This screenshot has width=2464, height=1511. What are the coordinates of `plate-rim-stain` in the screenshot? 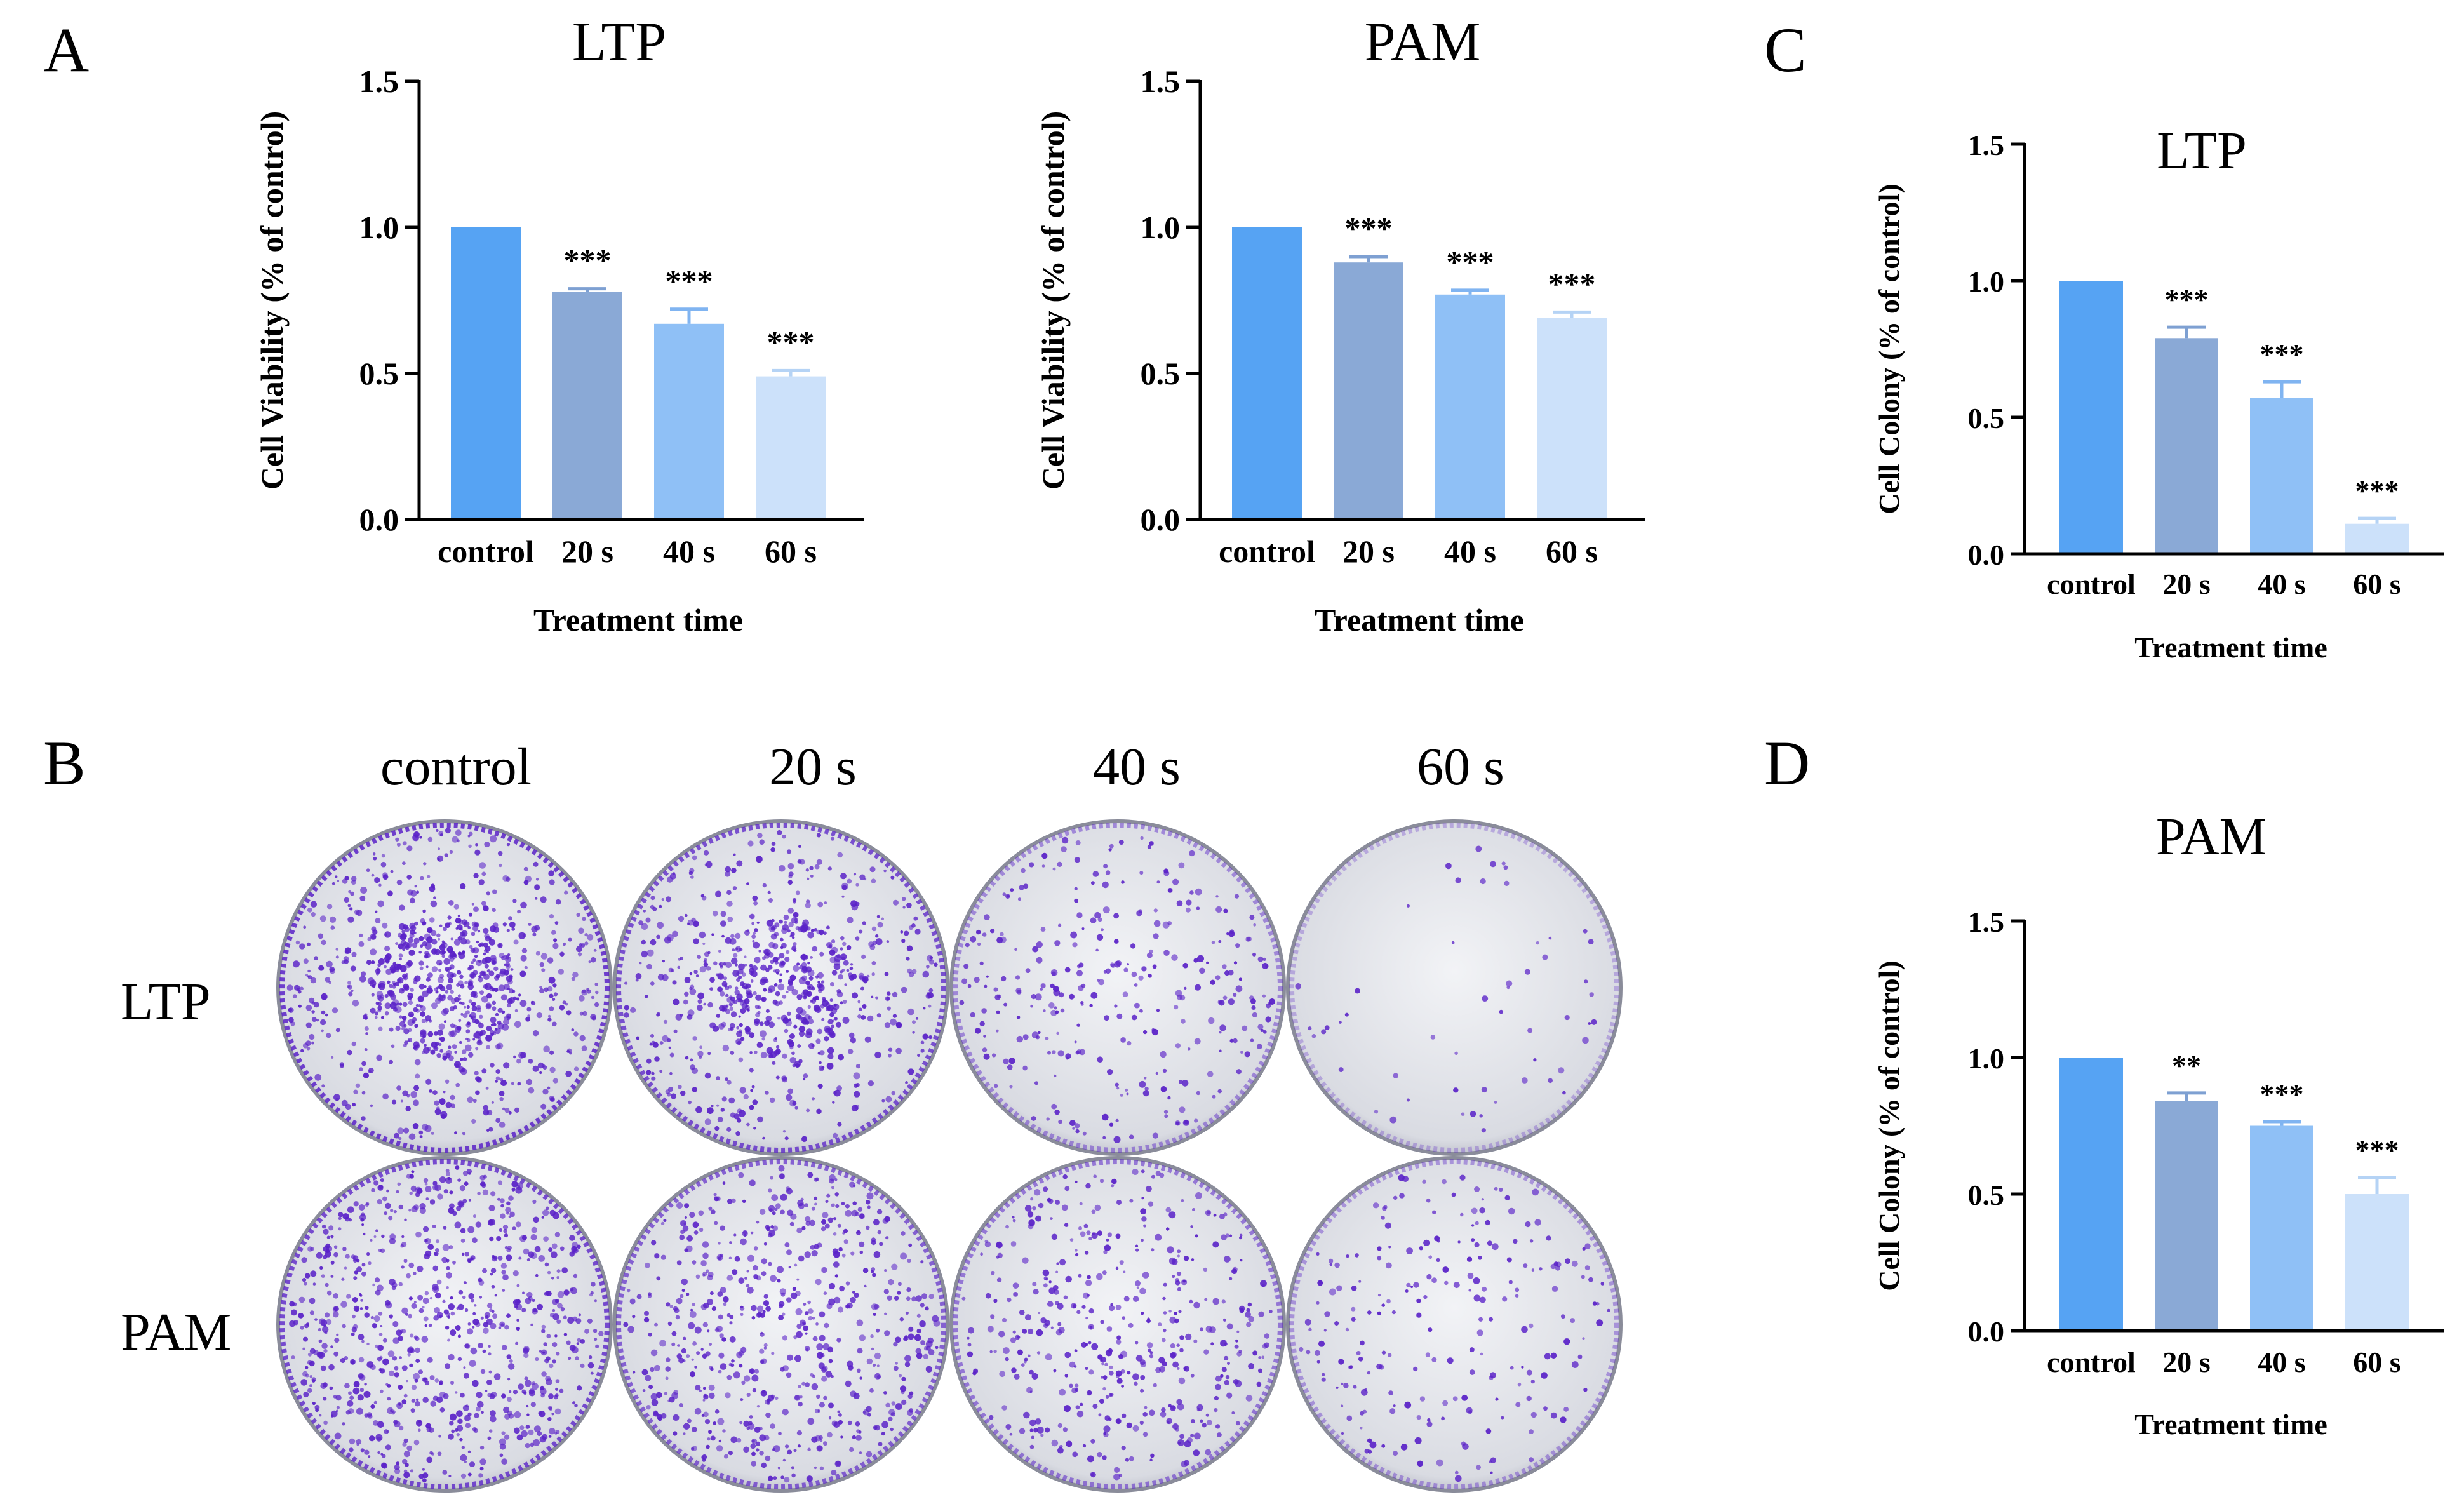 It's located at (1118, 988).